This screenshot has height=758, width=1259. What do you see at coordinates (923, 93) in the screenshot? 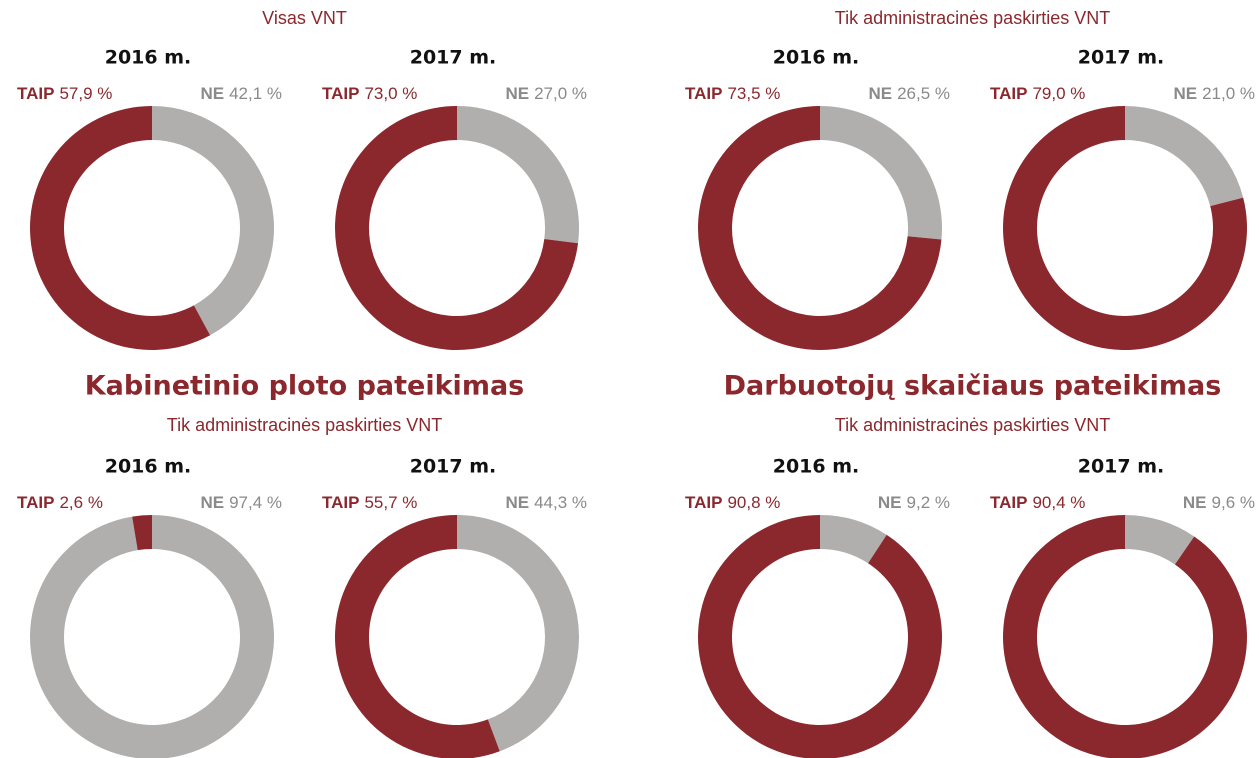
I see `value-label: 26,5 %` at bounding box center [923, 93].